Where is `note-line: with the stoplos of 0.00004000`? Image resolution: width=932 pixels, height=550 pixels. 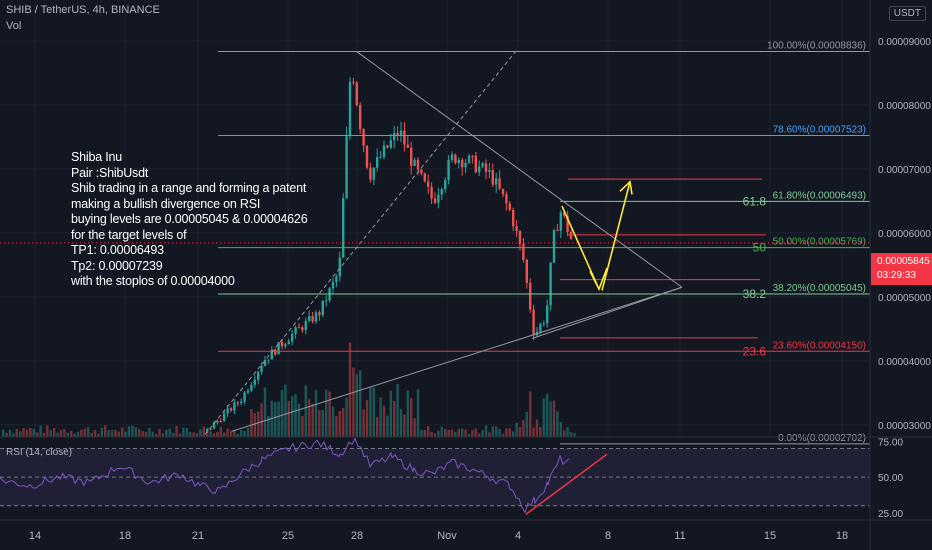 note-line: with the stoplos of 0.00004000 is located at coordinates (153, 281).